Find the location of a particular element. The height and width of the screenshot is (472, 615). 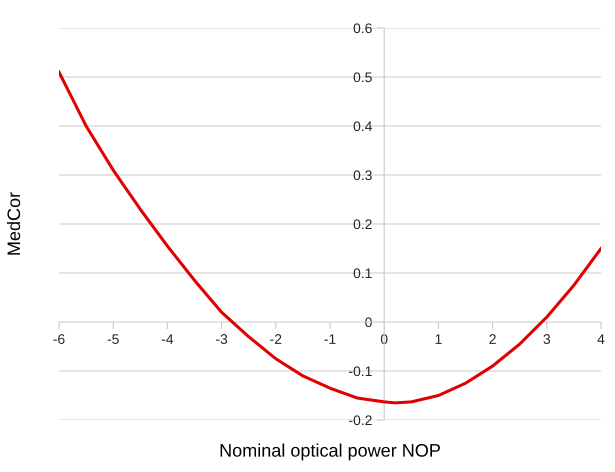

y-tick-label: -0.1 is located at coordinates (360, 371).